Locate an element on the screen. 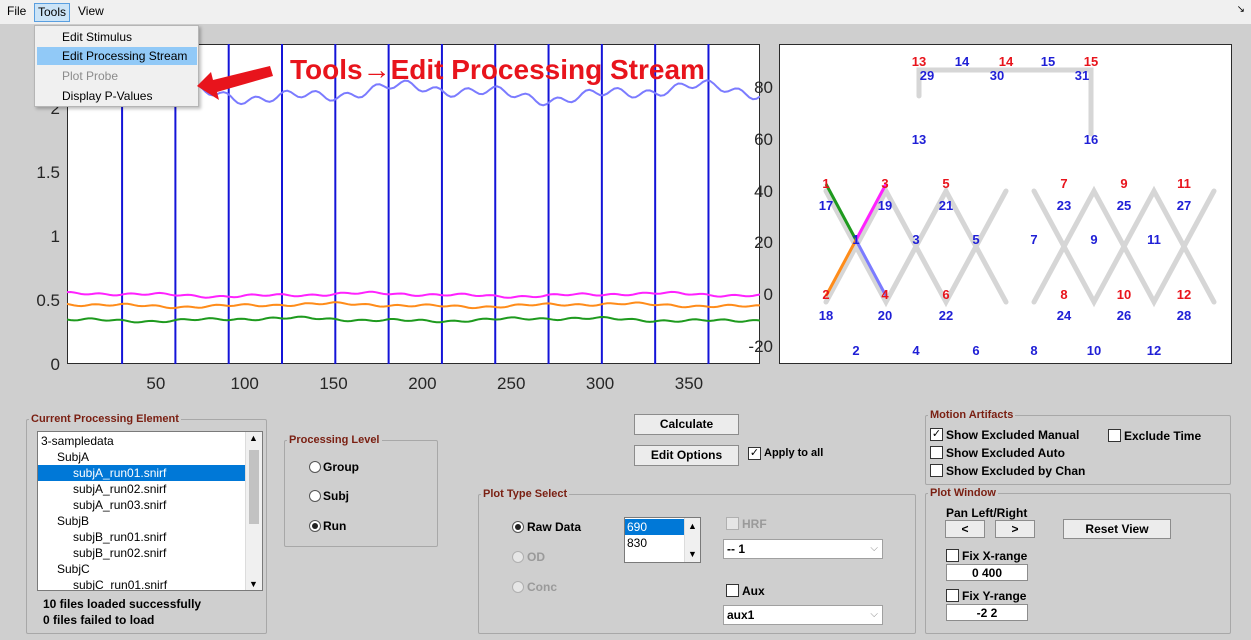  source-label: 4 is located at coordinates (885, 294).